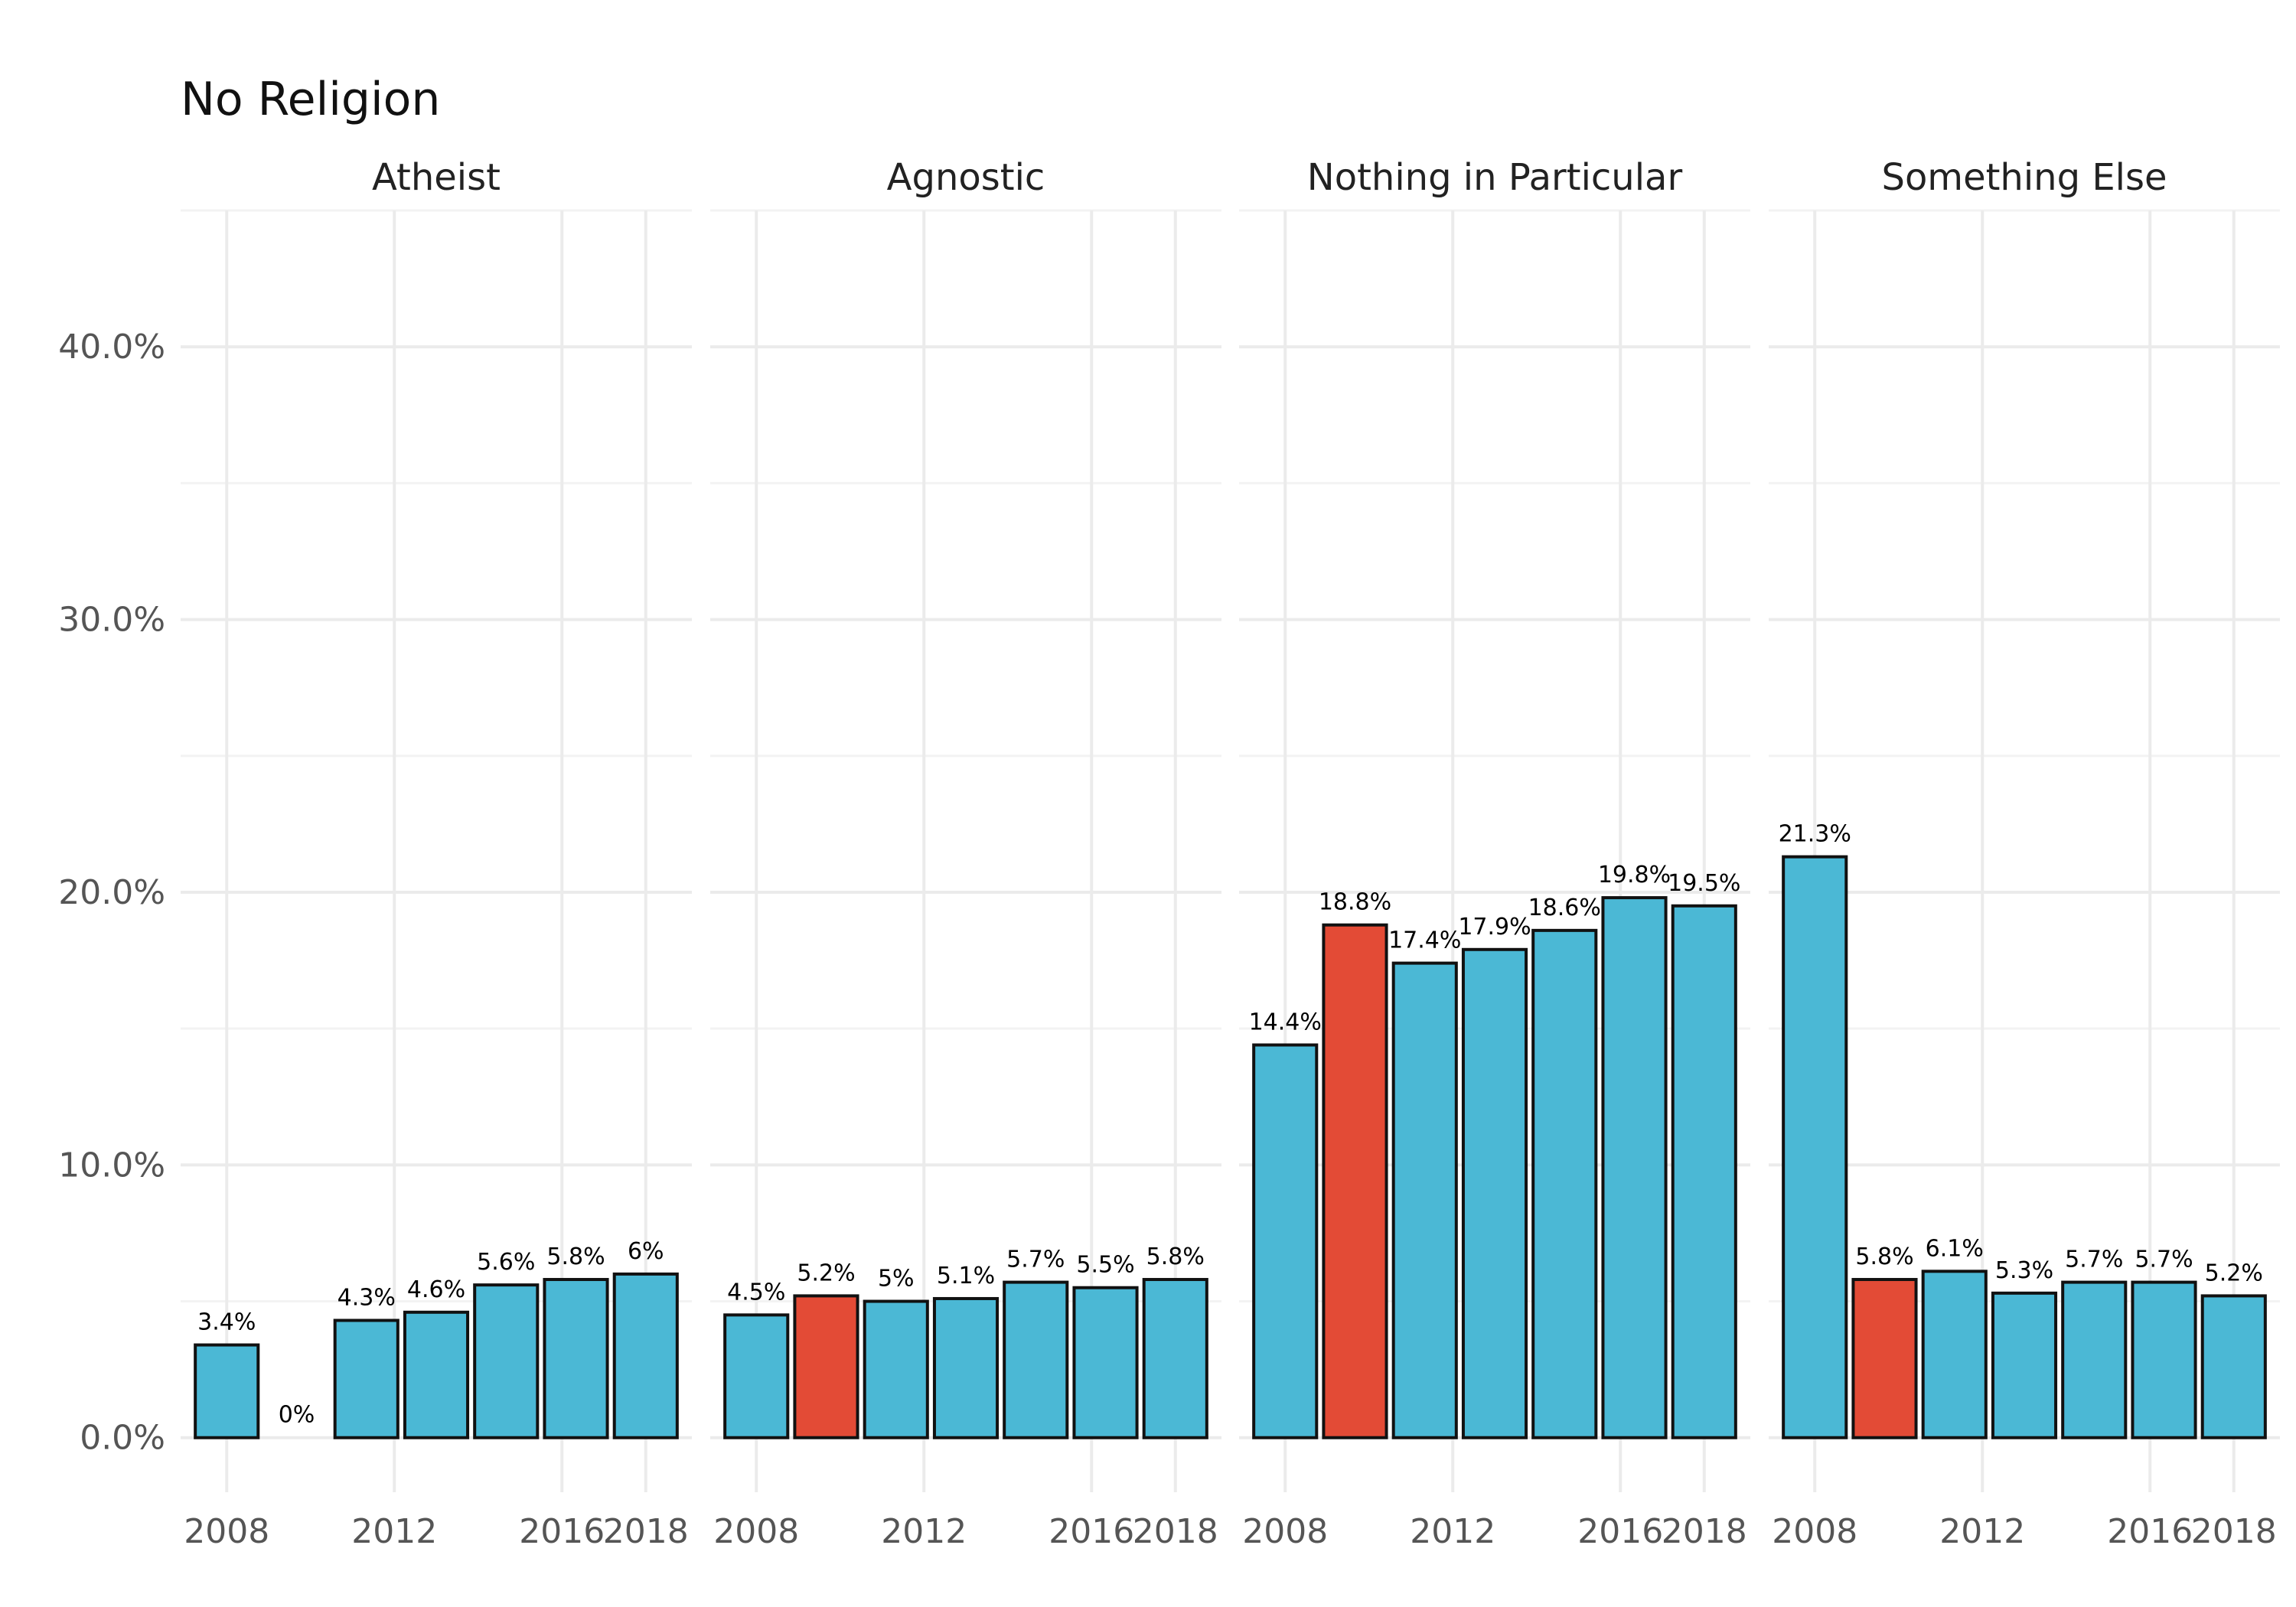 This screenshot has height=1607, width=2296. What do you see at coordinates (896, 1279) in the screenshot?
I see `data-label: 5%` at bounding box center [896, 1279].